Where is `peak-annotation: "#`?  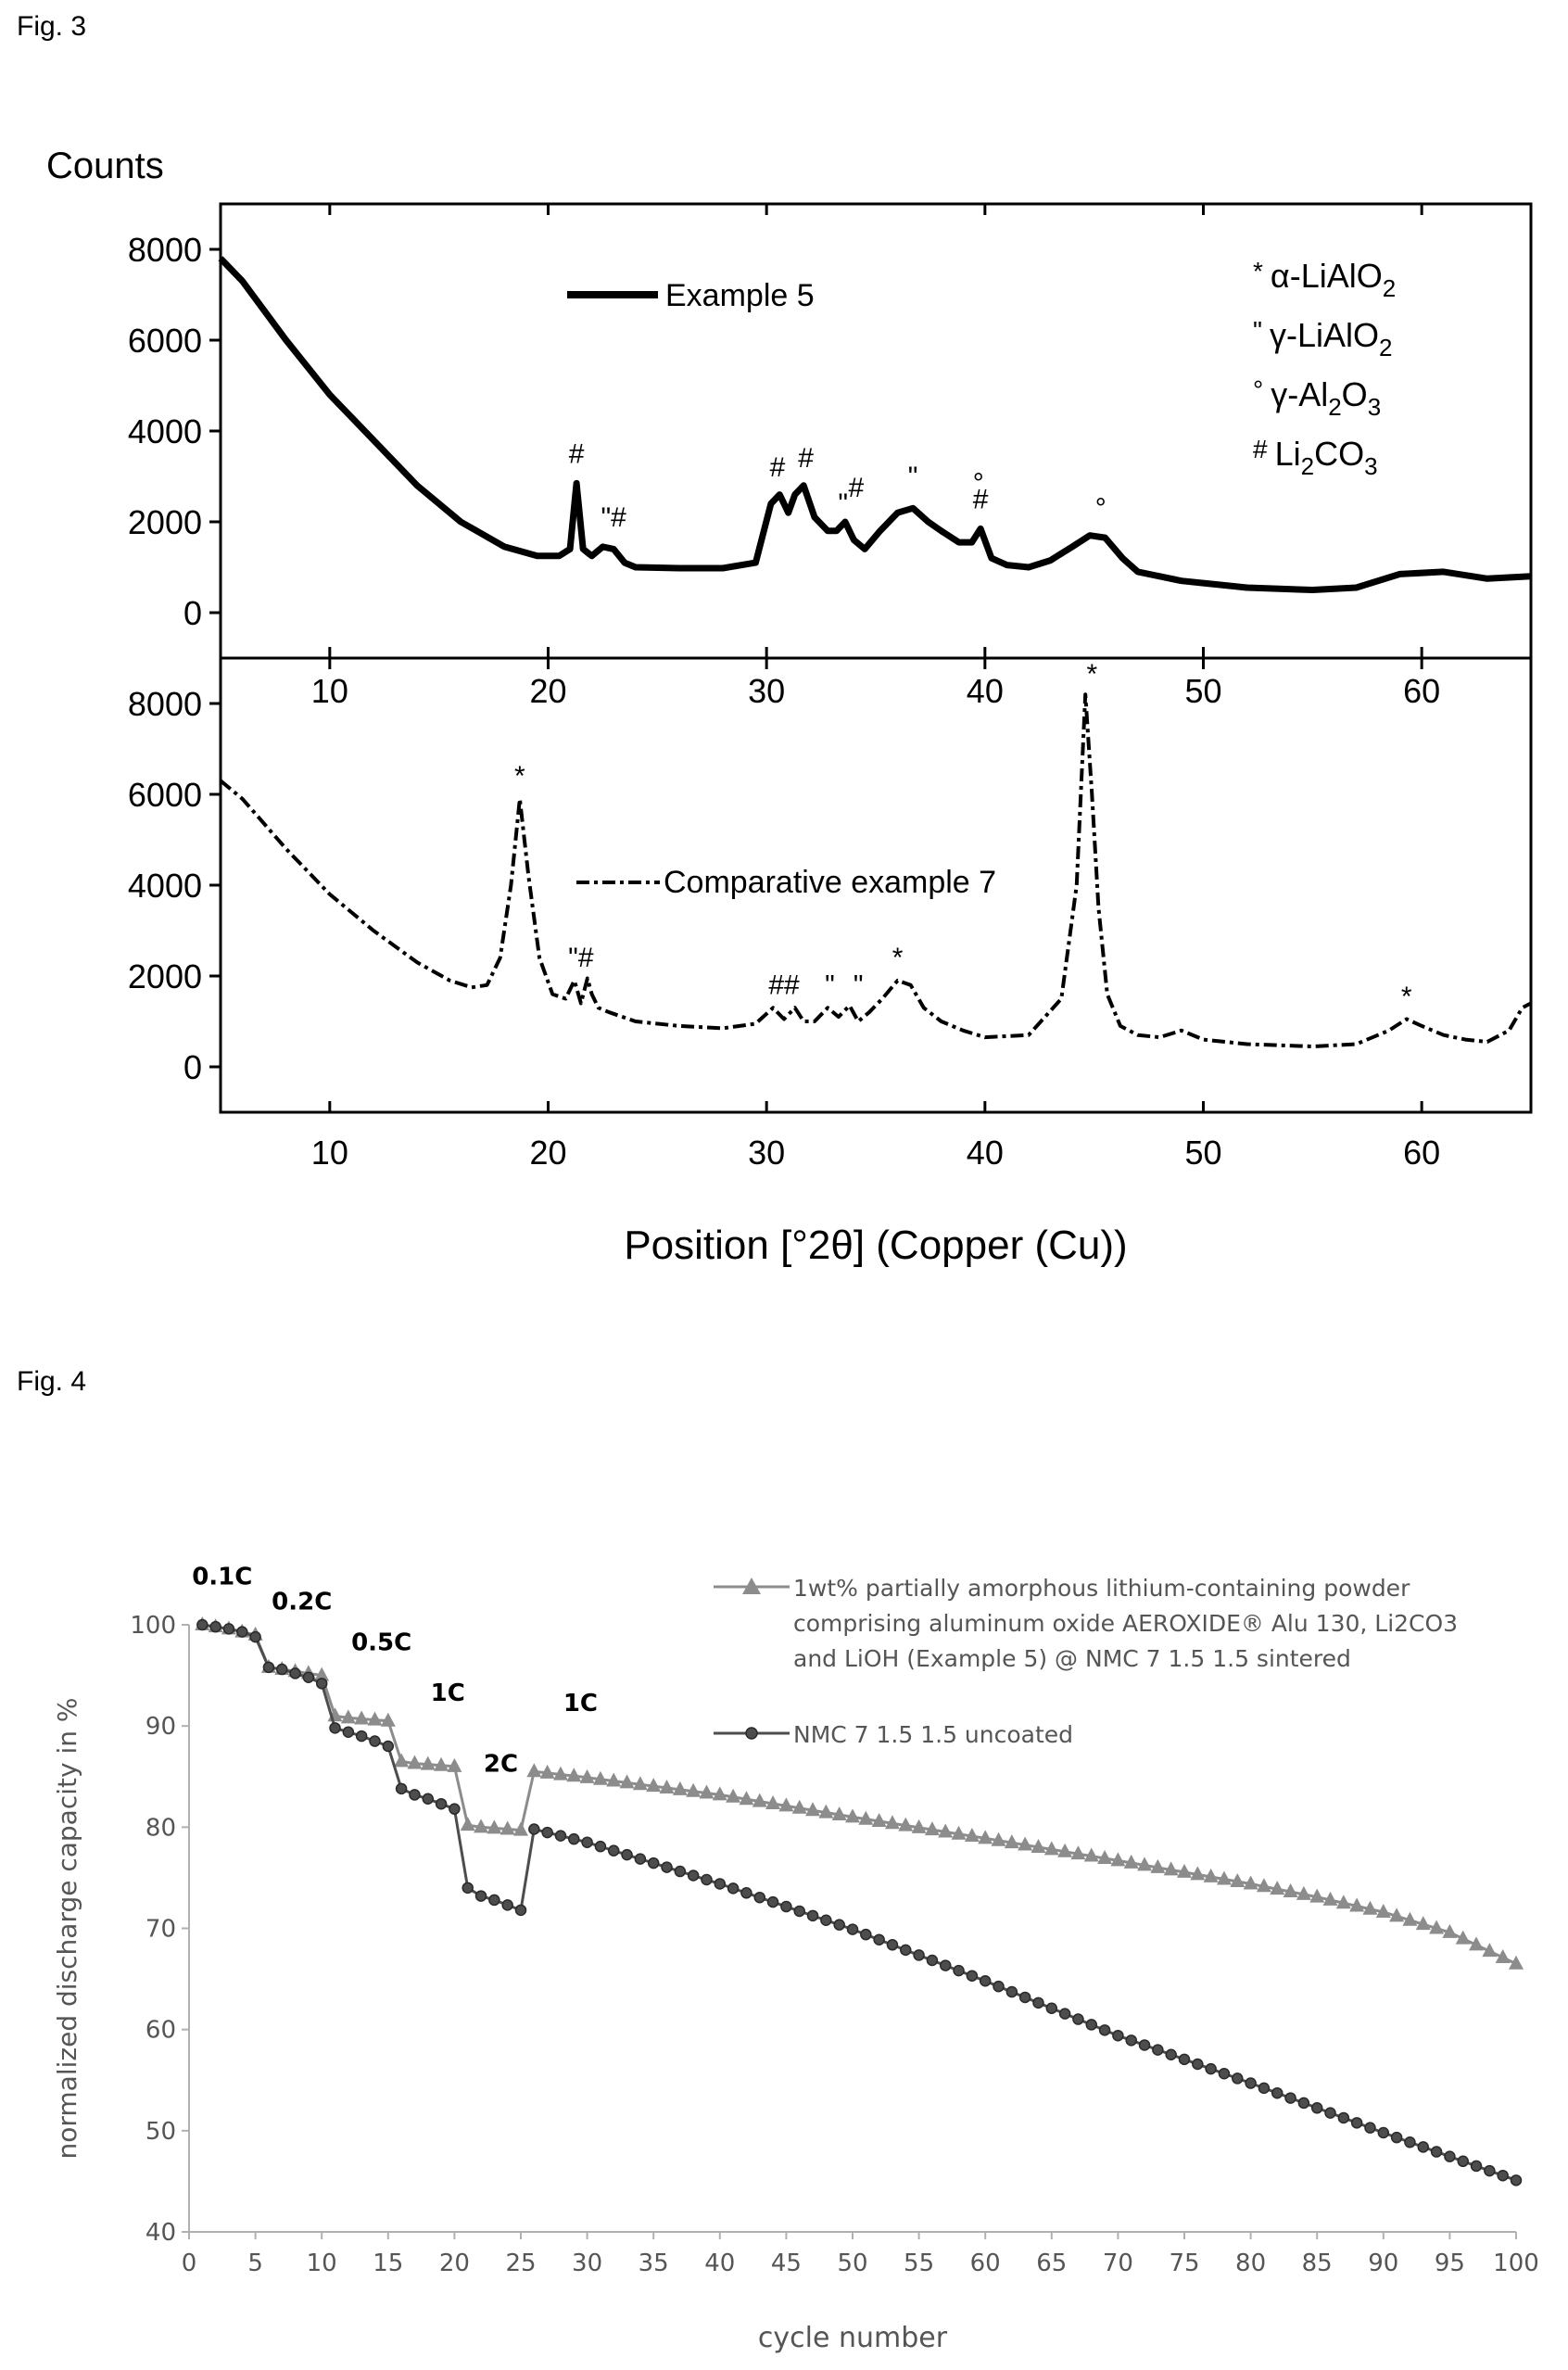 peak-annotation: "# is located at coordinates (581, 958).